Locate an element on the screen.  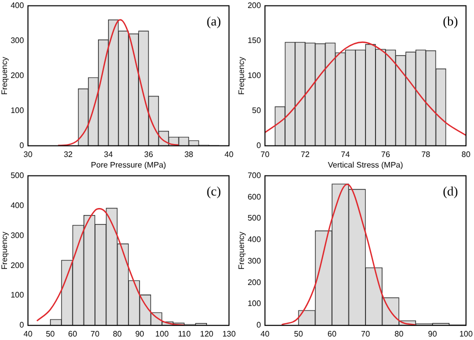
x-tick-label: 38 is located at coordinates (189, 154).